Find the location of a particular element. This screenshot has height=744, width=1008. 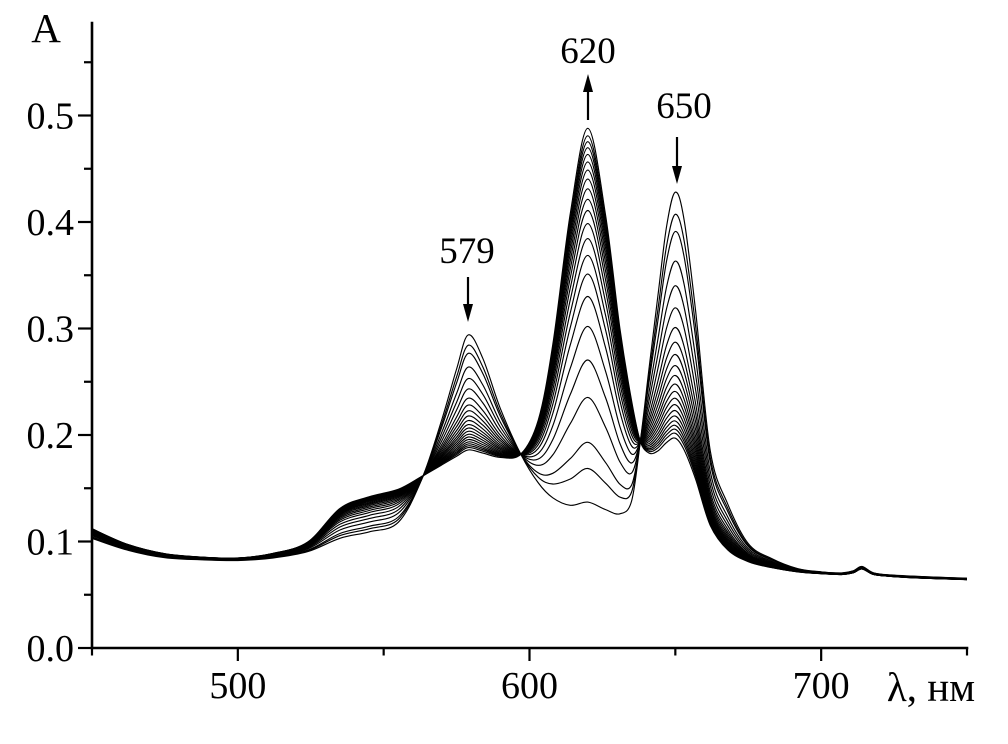

y-tick-label: 0.5 is located at coordinates (51, 117).